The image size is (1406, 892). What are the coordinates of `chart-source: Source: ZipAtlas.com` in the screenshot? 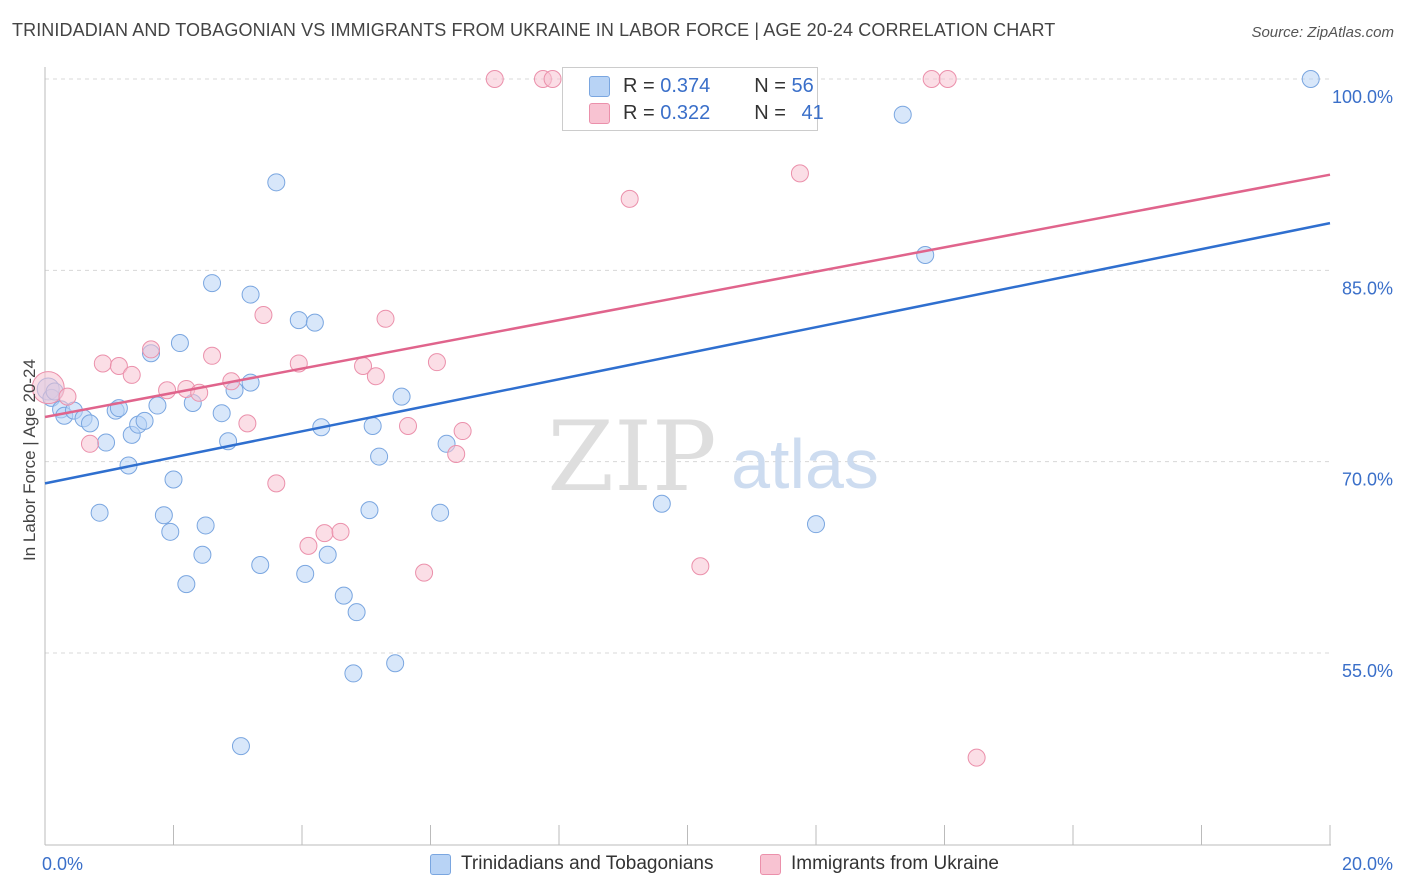 It's located at (1322, 32).